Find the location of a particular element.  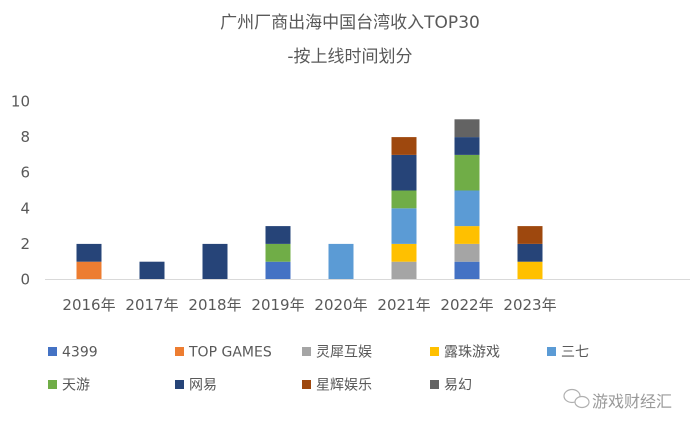

legend-item: 露珠游戏 is located at coordinates (465, 353).